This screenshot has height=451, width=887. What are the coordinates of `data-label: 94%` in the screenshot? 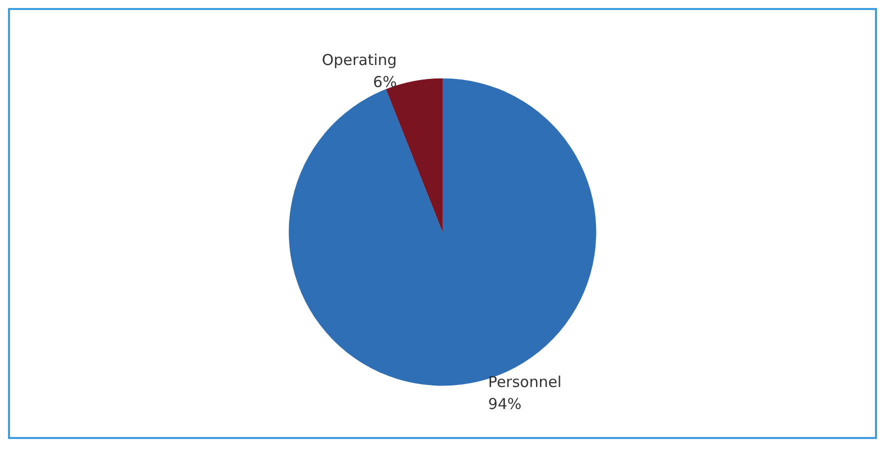 It's located at (505, 403).